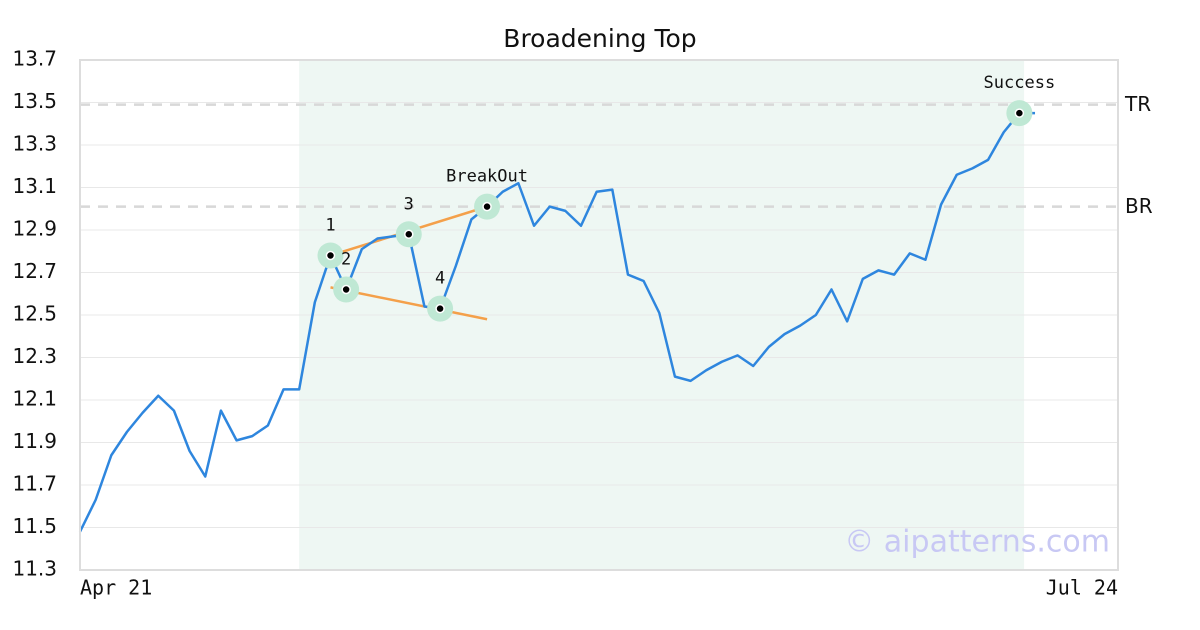 The width and height of the screenshot is (1200, 630). Describe the element at coordinates (34, 314) in the screenshot. I see `y-tick-label: 12.5` at that location.